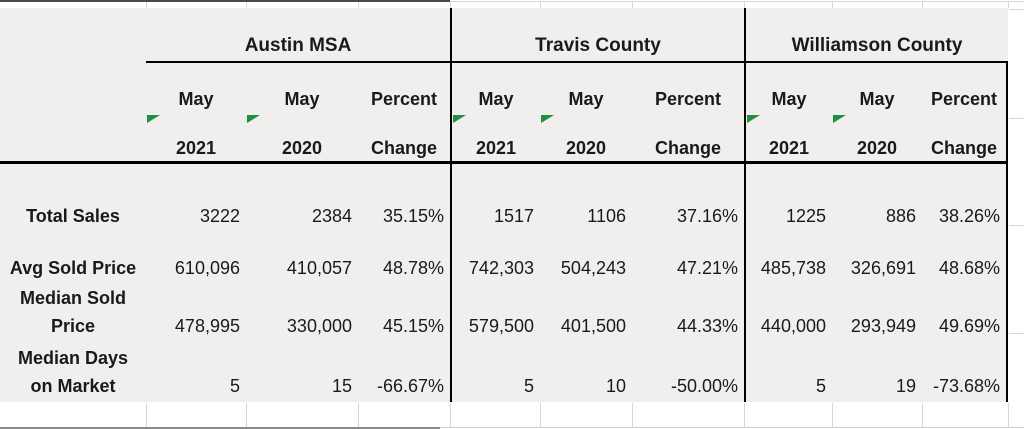 The image size is (1024, 429). Describe the element at coordinates (495, 258) in the screenshot. I see `value-cell: 742,303` at that location.